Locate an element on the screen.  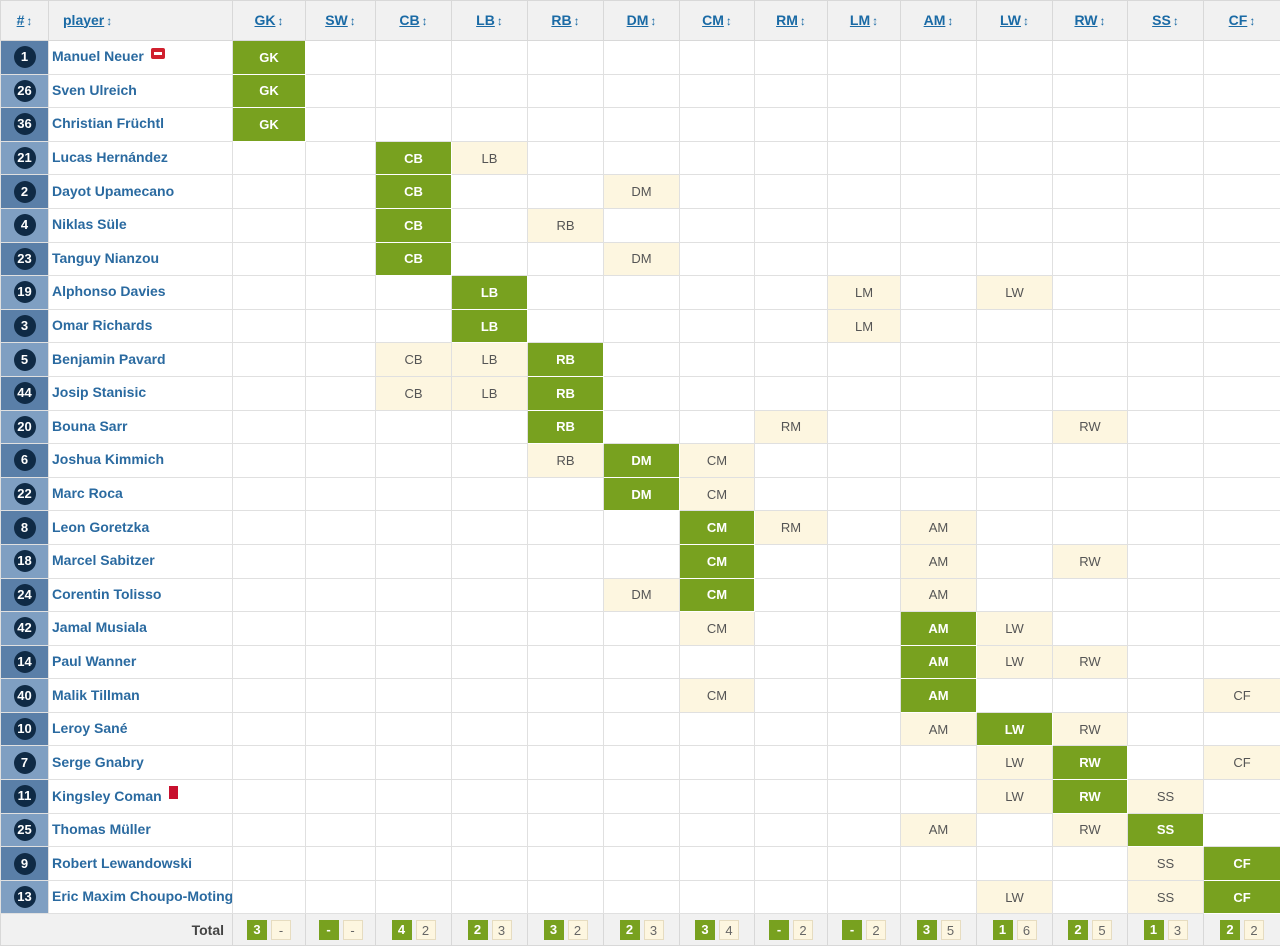
player-link: Omar Richards is located at coordinates (102, 325).